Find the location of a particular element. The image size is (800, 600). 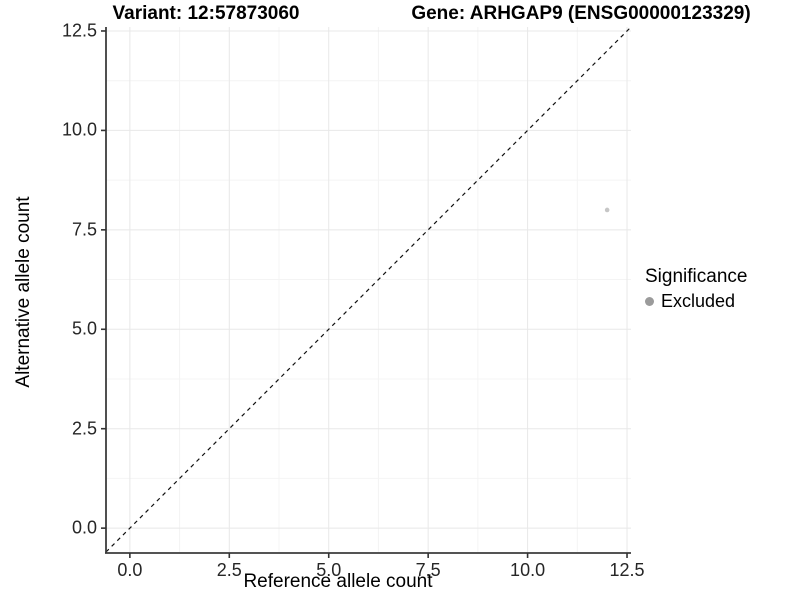

x-tick-label: 12.5 is located at coordinates (627, 570).